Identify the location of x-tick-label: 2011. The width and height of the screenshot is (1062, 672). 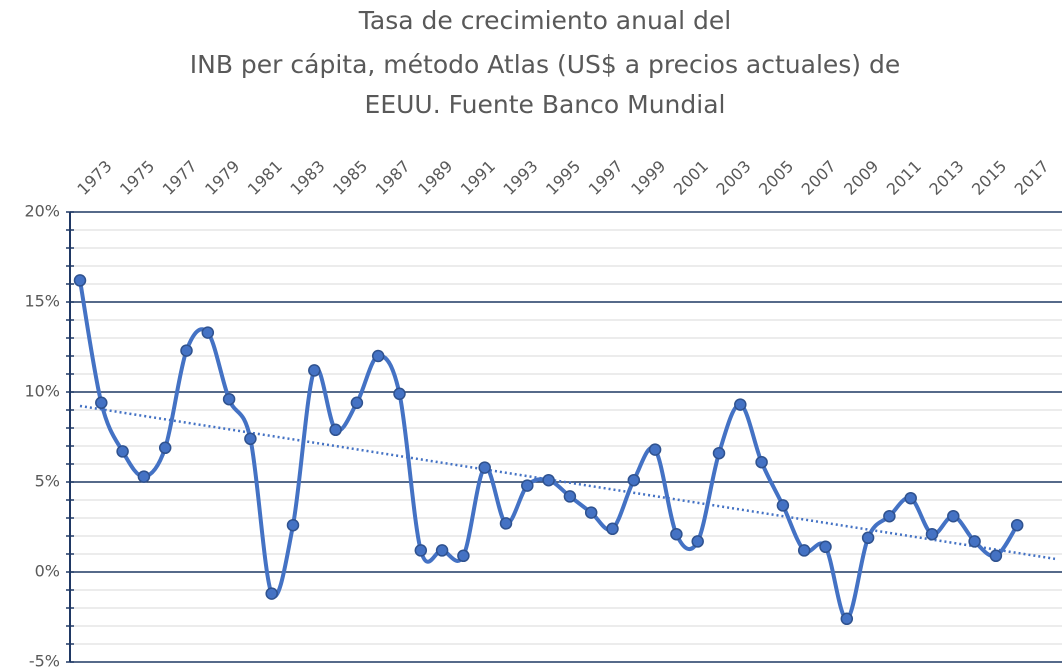
(904, 178).